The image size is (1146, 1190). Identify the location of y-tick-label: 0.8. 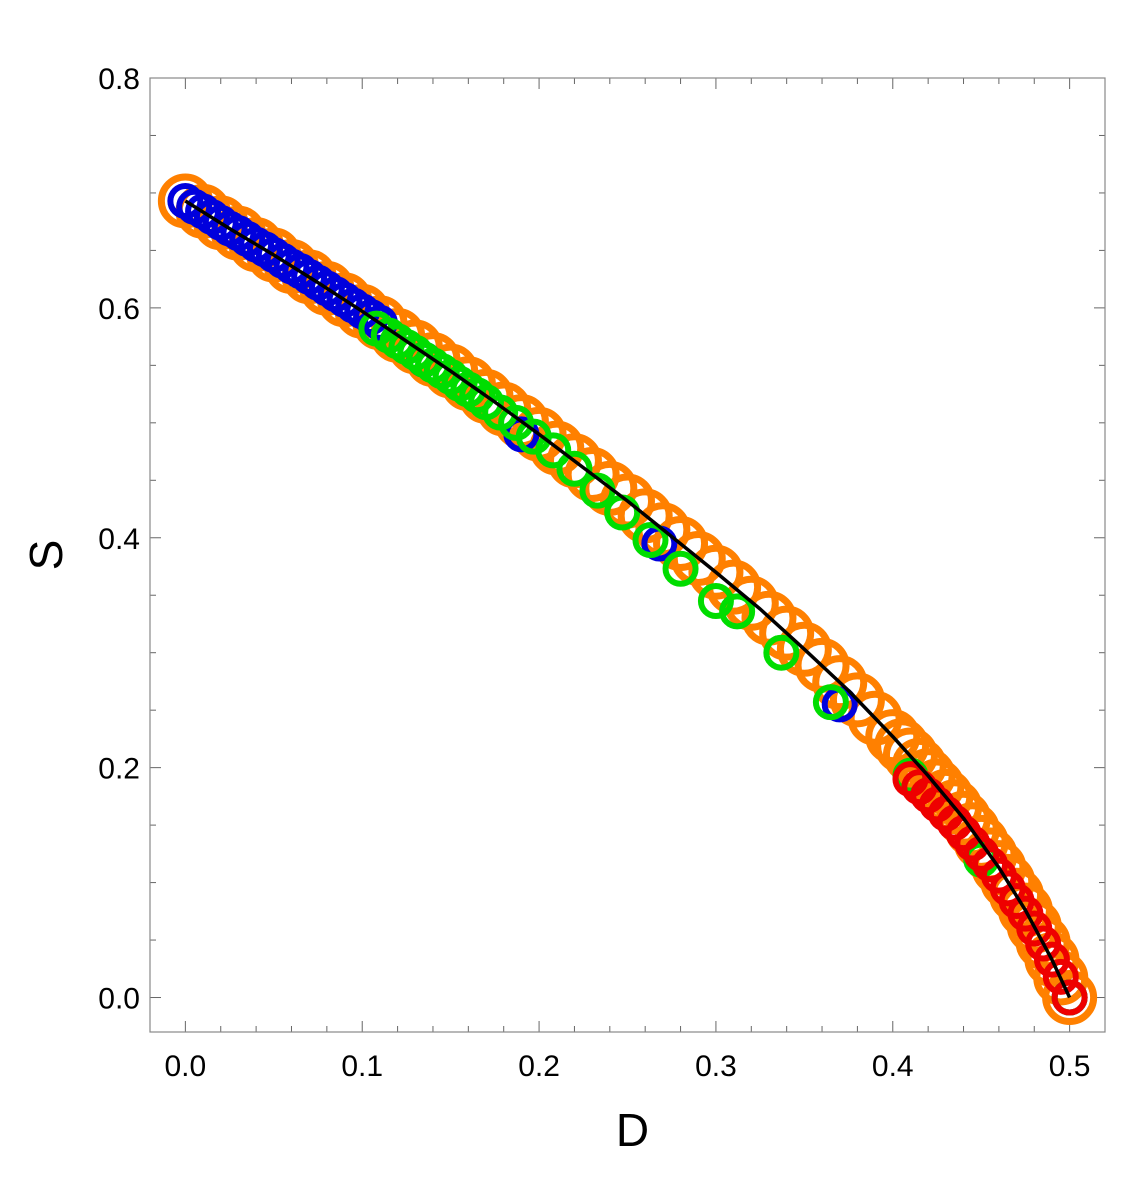
(119, 79).